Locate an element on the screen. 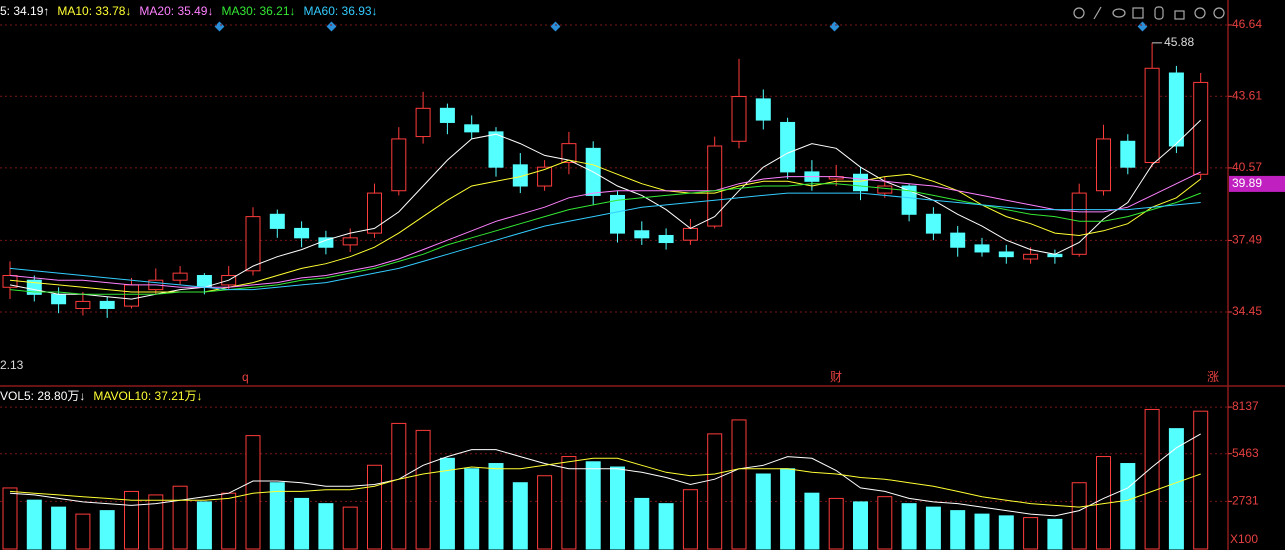  y-tick-label: 40.57 is located at coordinates (1247, 167).